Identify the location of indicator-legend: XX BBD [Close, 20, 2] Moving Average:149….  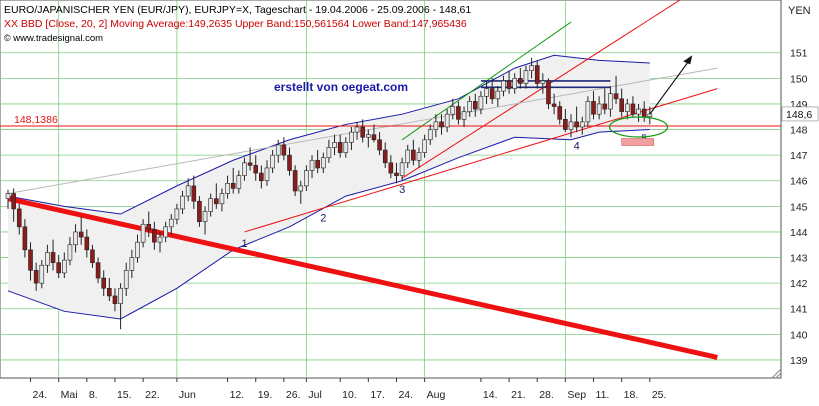
(235, 24).